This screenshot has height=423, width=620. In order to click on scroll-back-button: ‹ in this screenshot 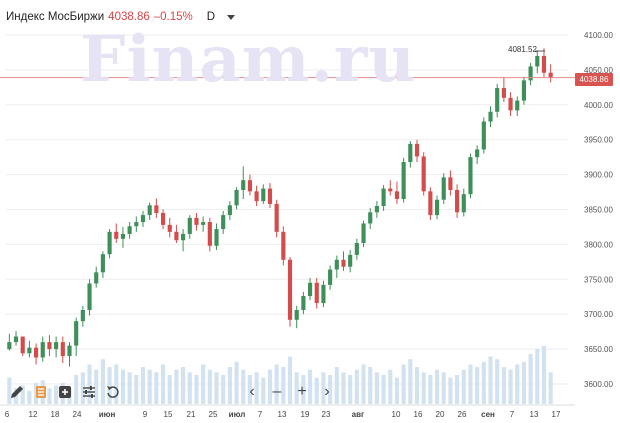, I will do `click(252, 391)`.